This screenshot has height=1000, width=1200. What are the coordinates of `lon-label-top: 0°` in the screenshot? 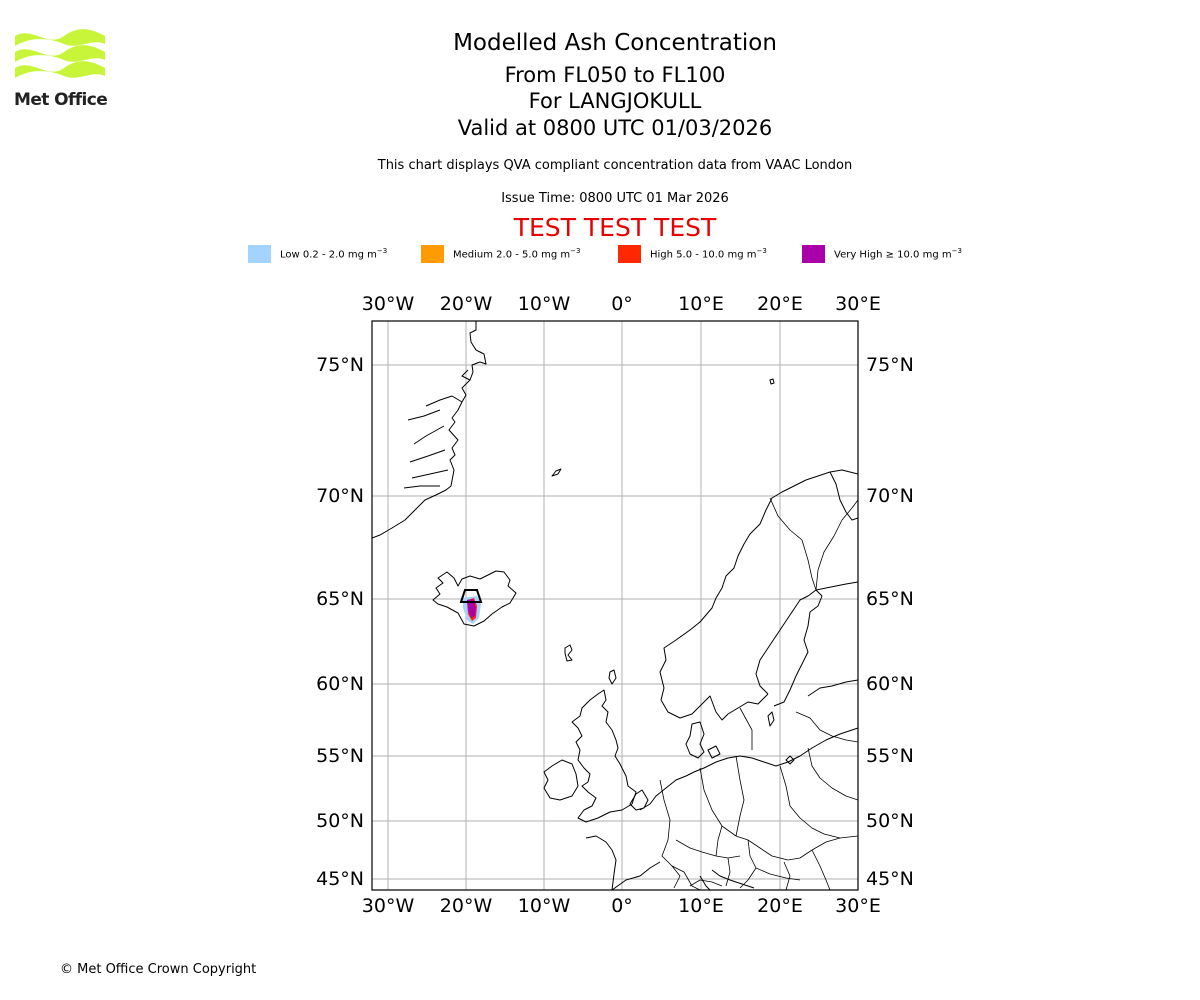 It's located at (622, 304).